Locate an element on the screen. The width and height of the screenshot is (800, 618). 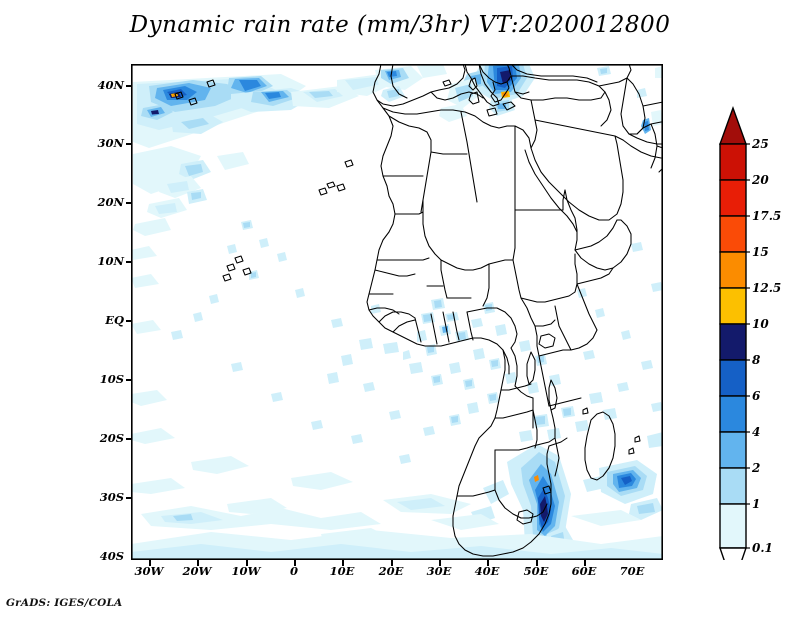
x-tick-label: 60E is located at coordinates (584, 571).